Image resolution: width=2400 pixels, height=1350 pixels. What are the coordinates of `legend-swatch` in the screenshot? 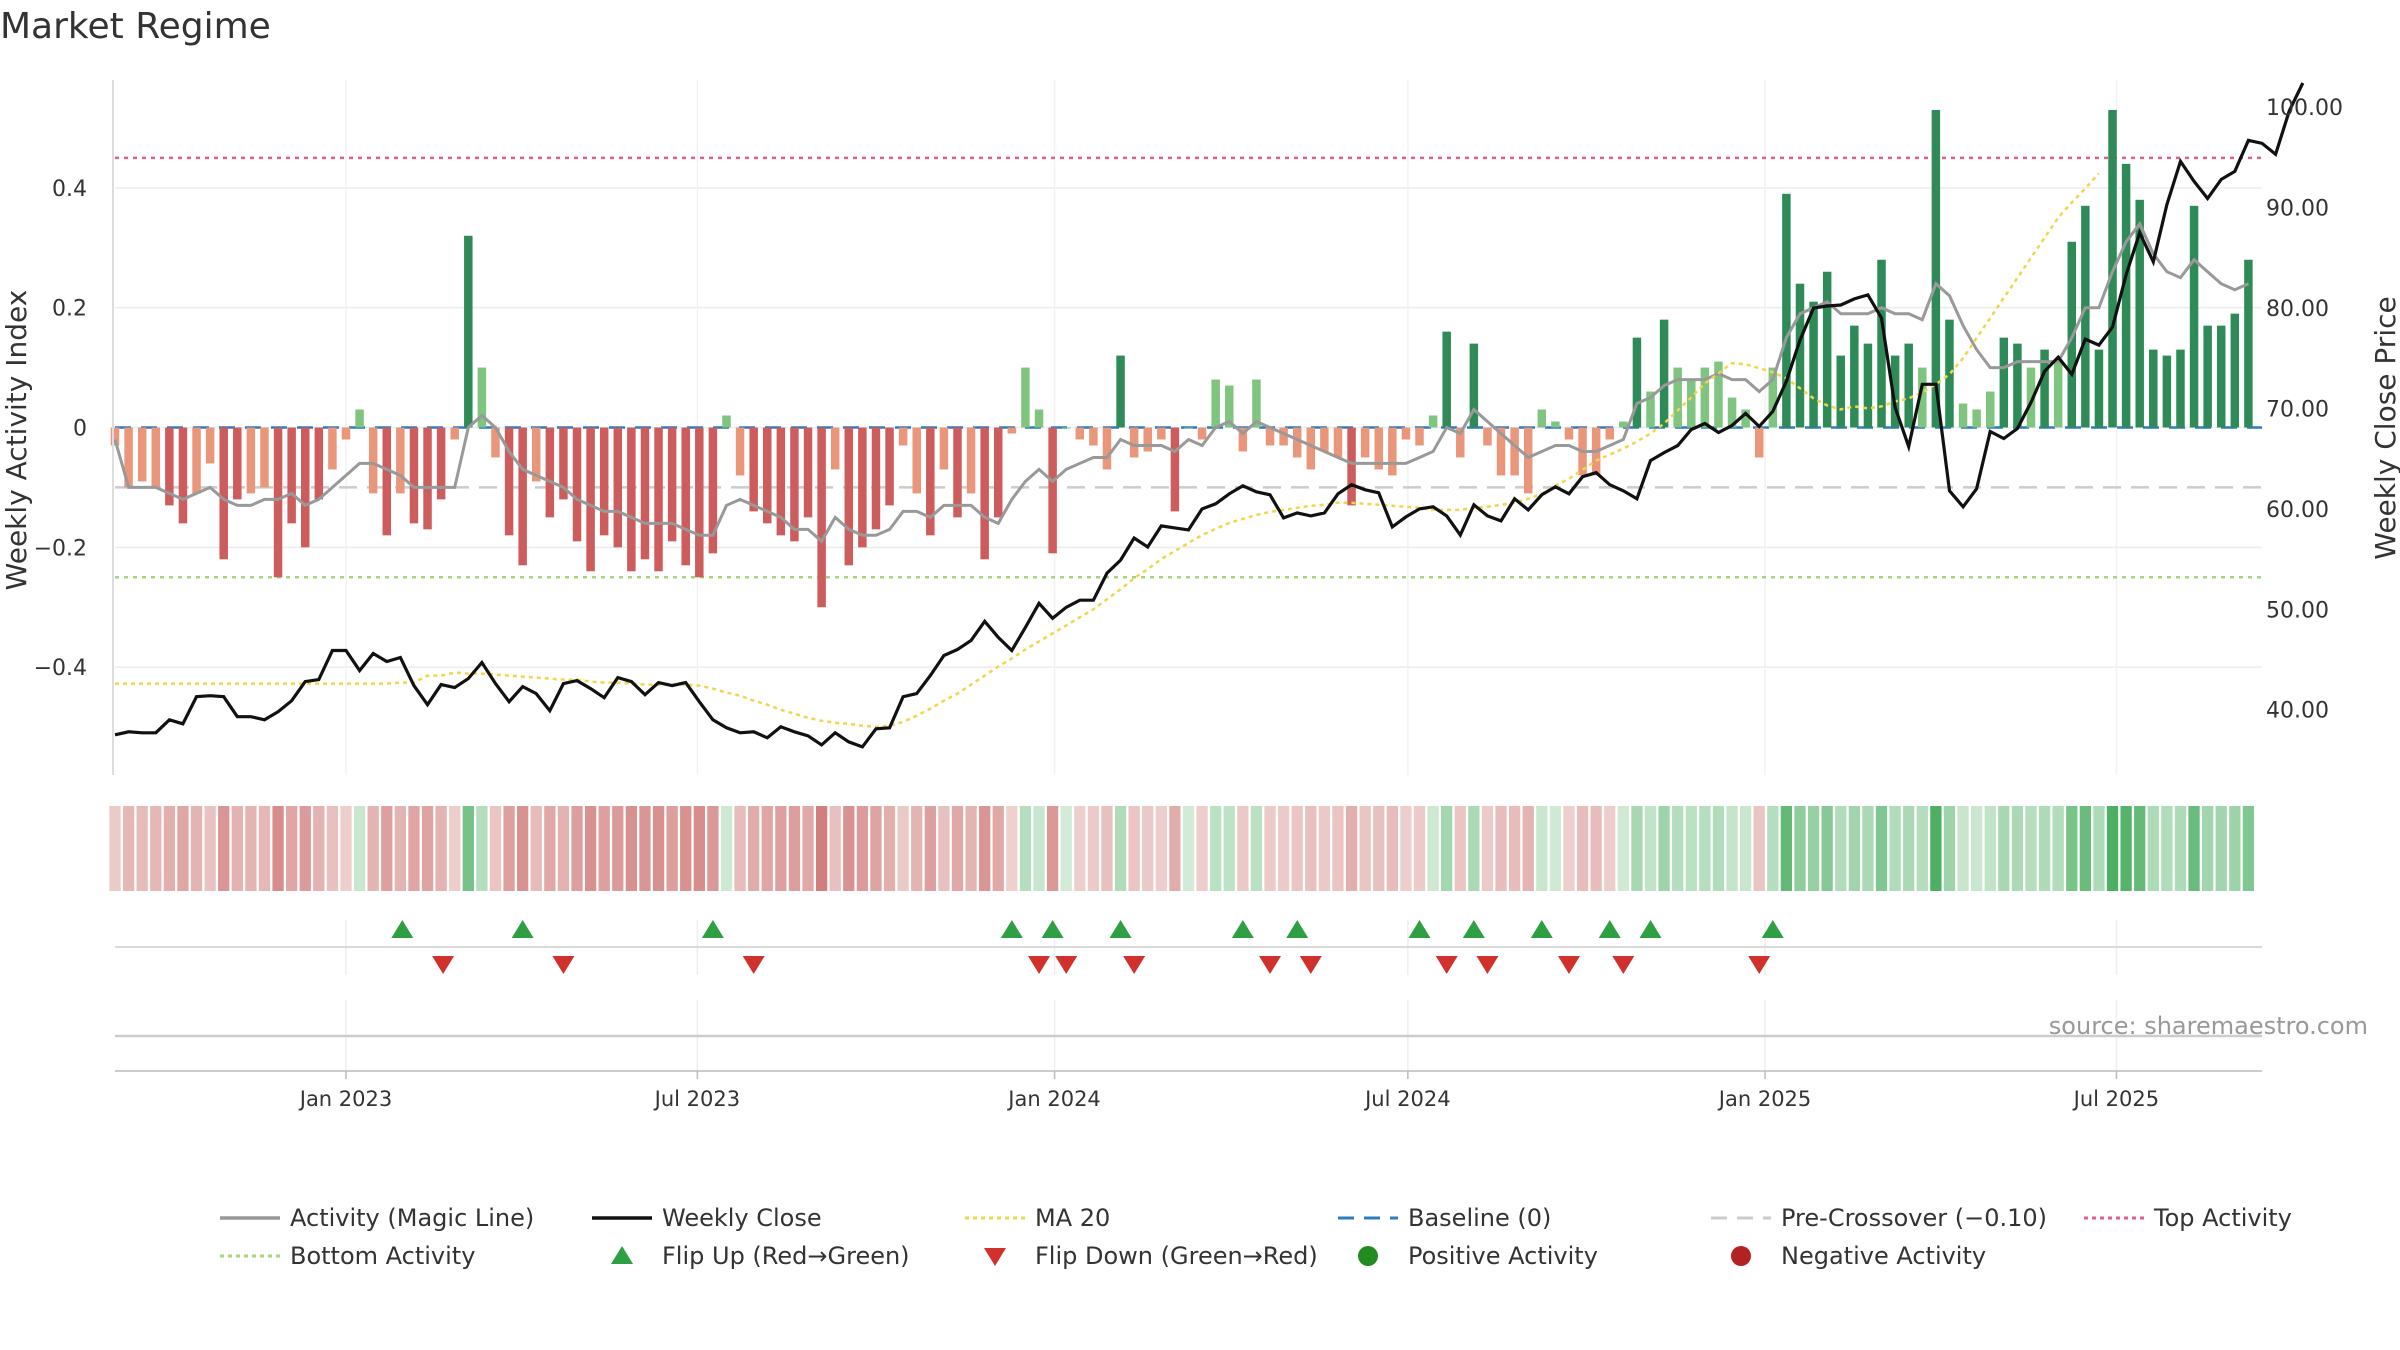 It's located at (1368, 1256).